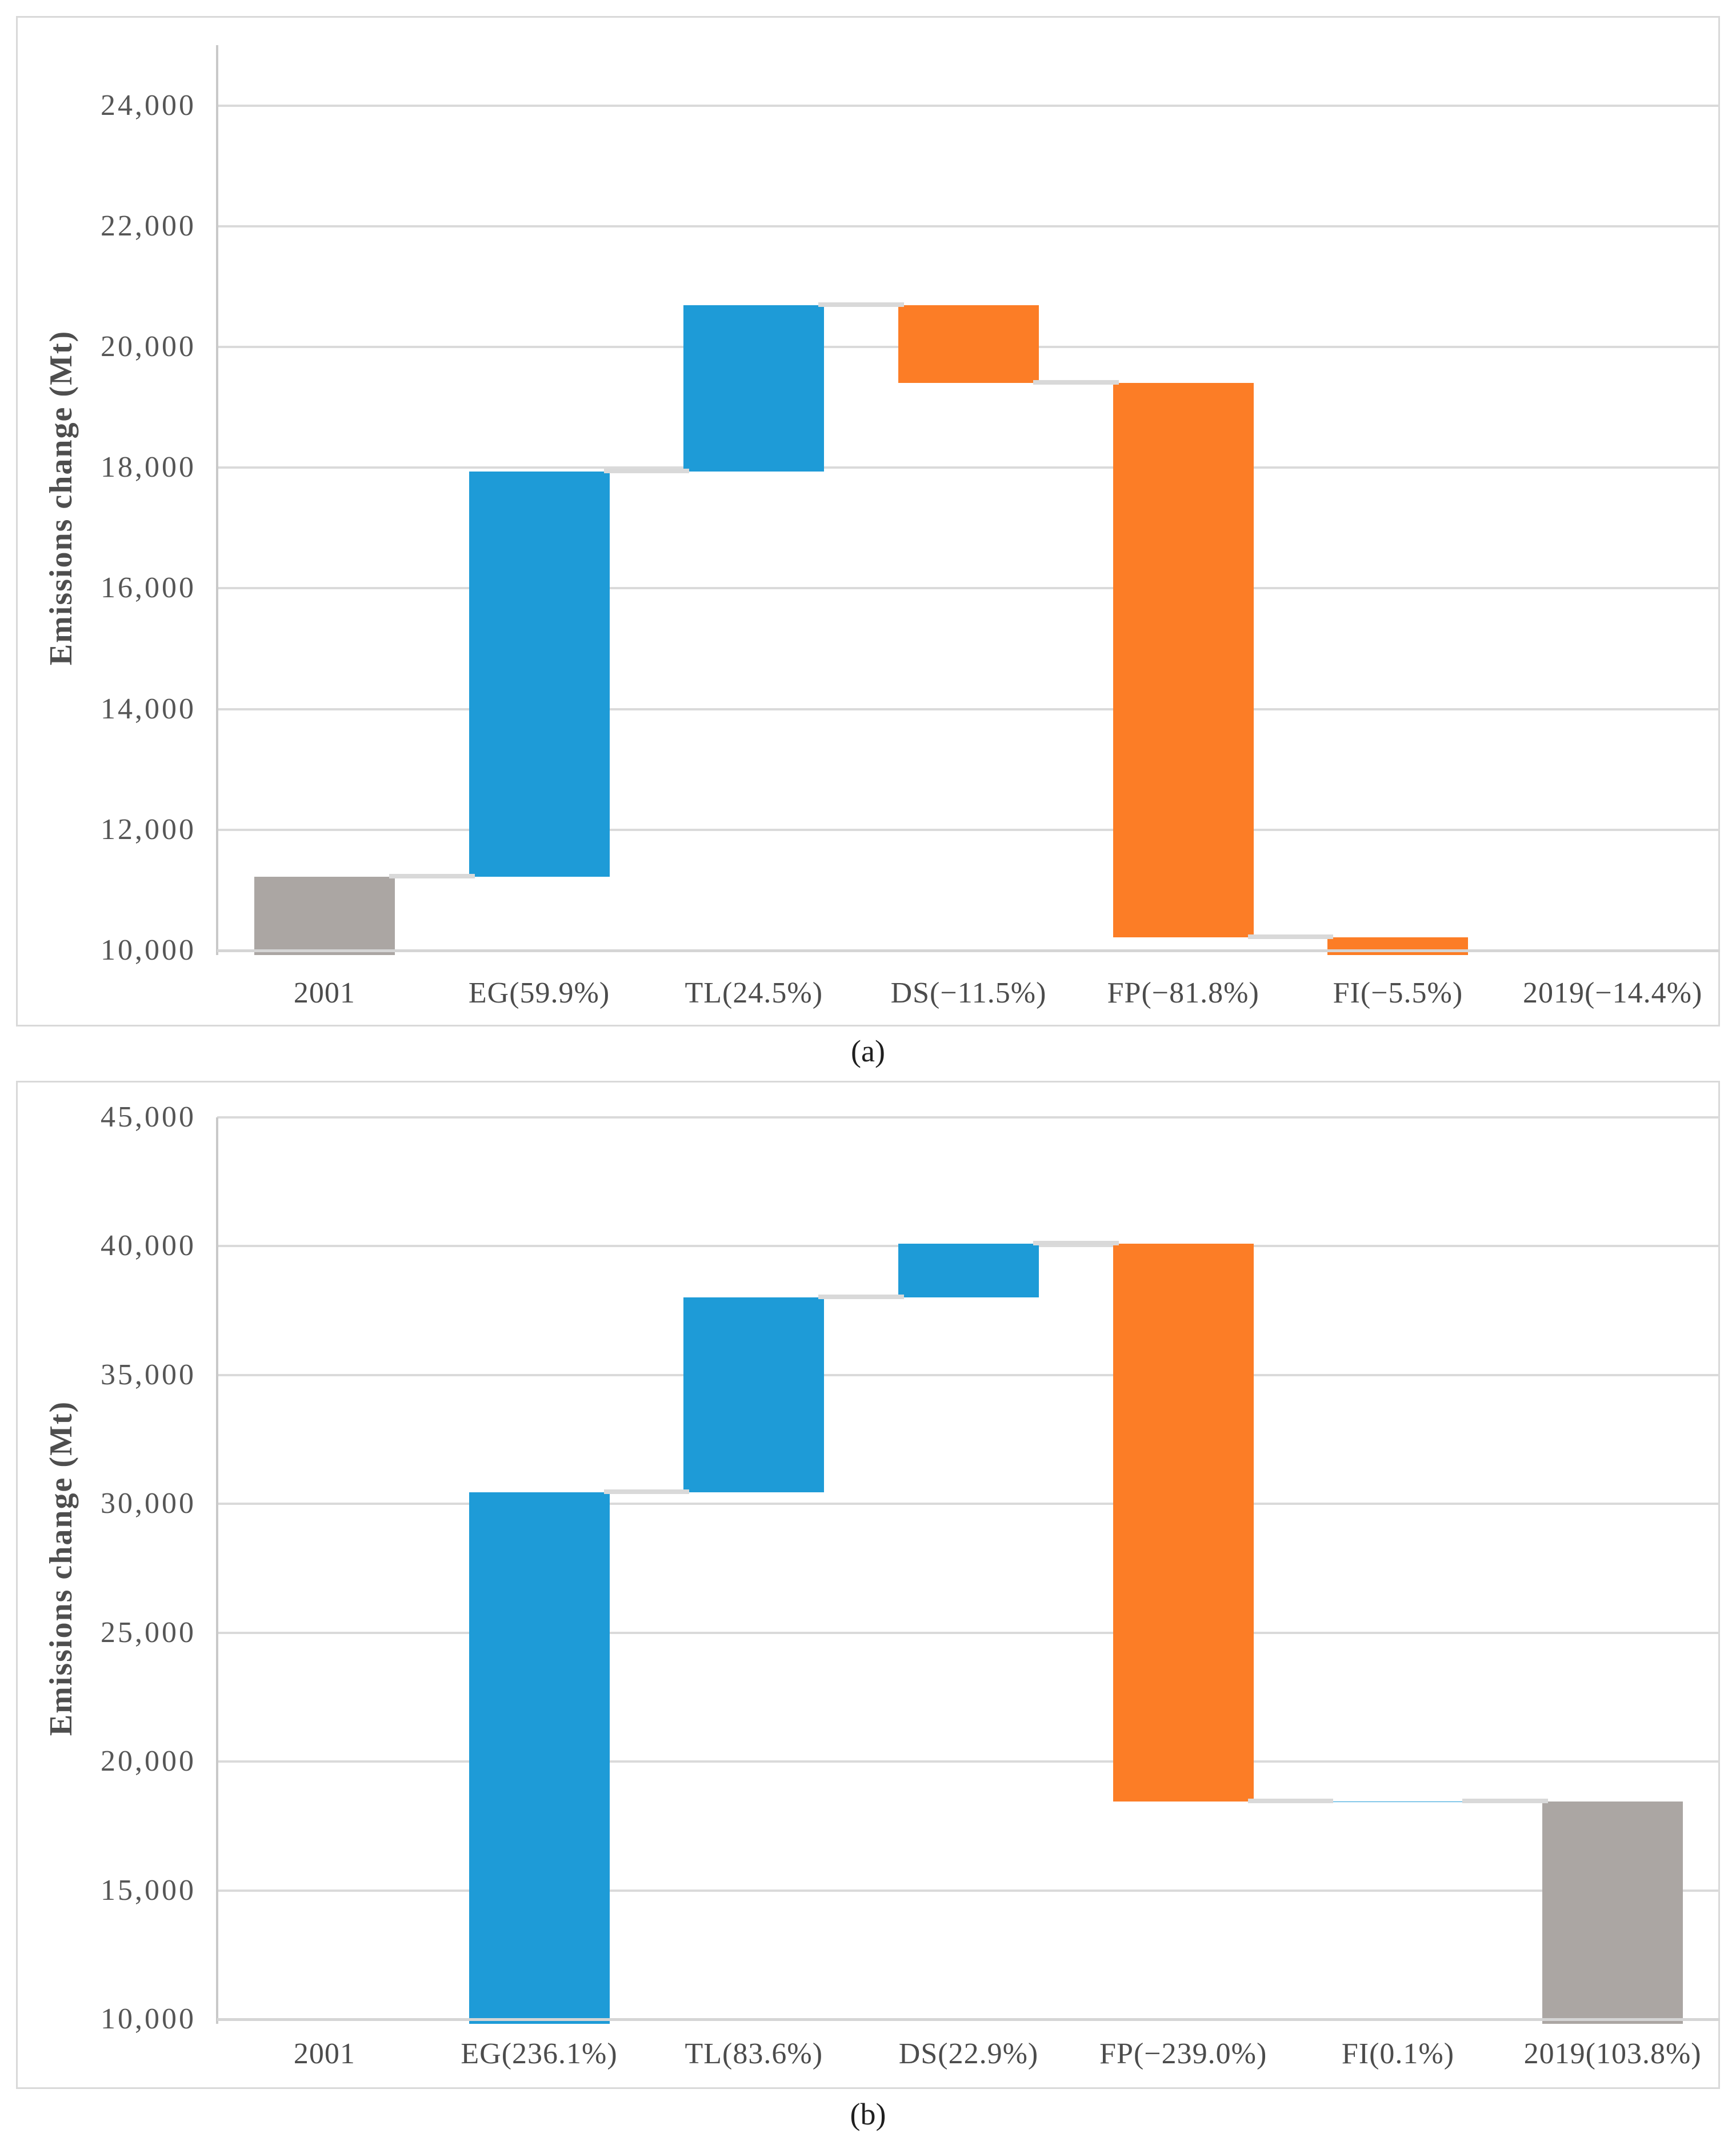 This screenshot has width=1736, height=2141. What do you see at coordinates (148, 829) in the screenshot?
I see `y-tick-label-12000: 12,000` at bounding box center [148, 829].